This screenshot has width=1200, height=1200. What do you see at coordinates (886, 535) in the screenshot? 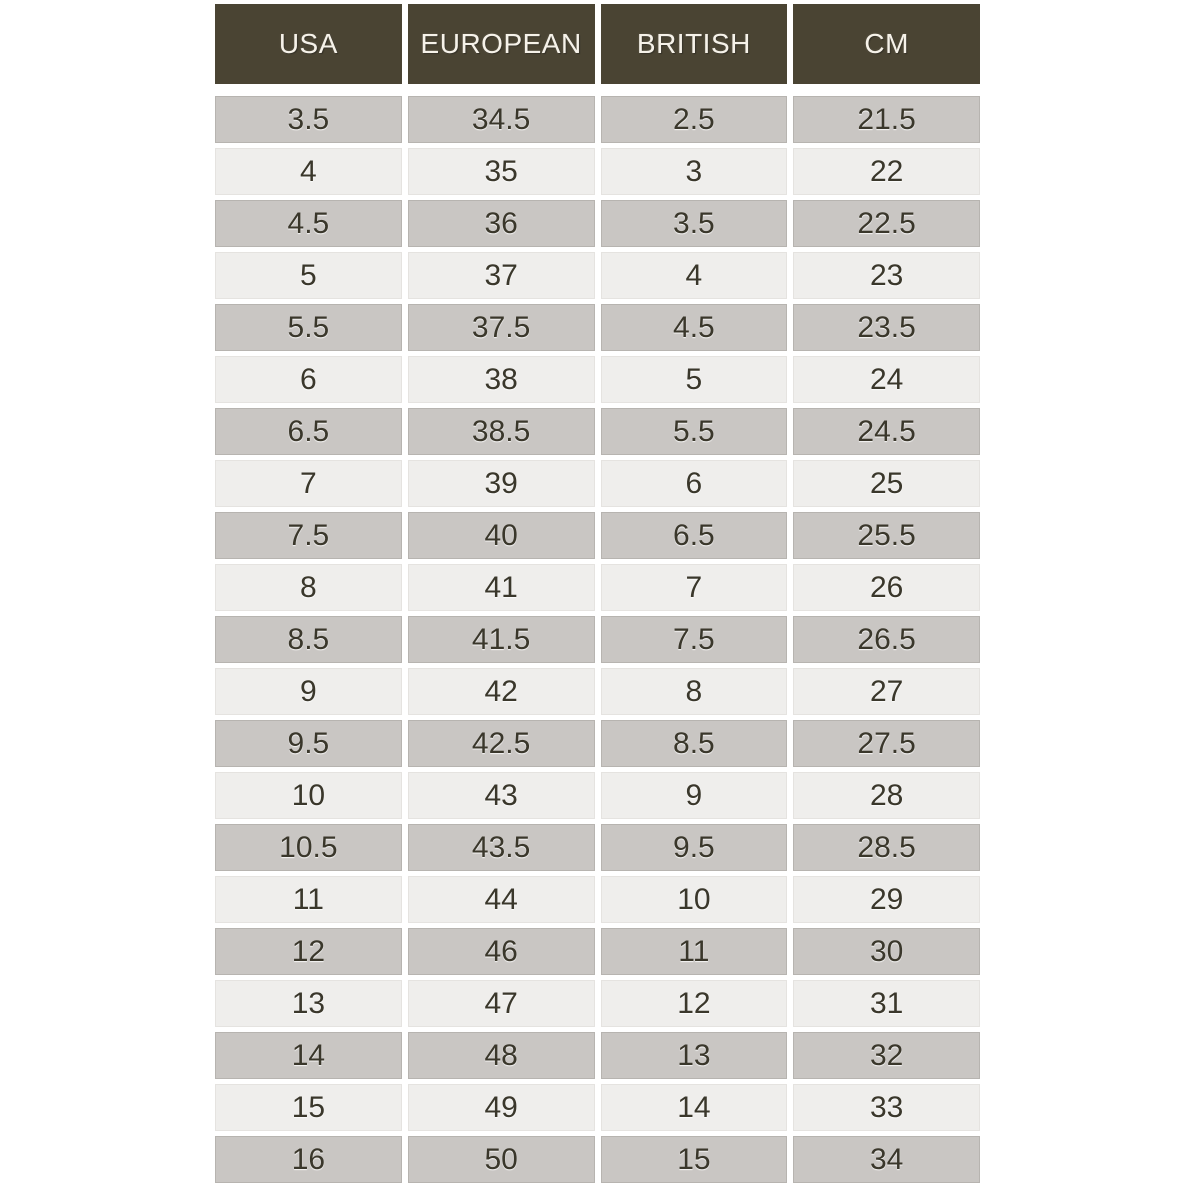
I see `table-cell: 25.5` at bounding box center [886, 535].